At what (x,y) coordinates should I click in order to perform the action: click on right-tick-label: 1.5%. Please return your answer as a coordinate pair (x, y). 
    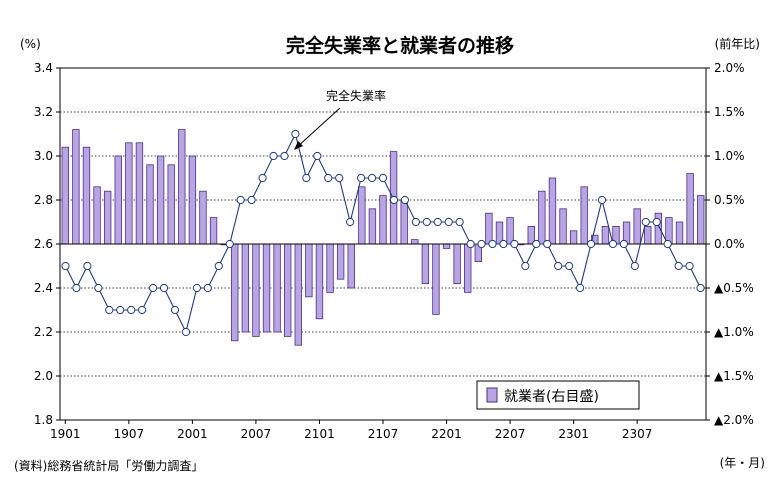
    Looking at the image, I should click on (729, 112).